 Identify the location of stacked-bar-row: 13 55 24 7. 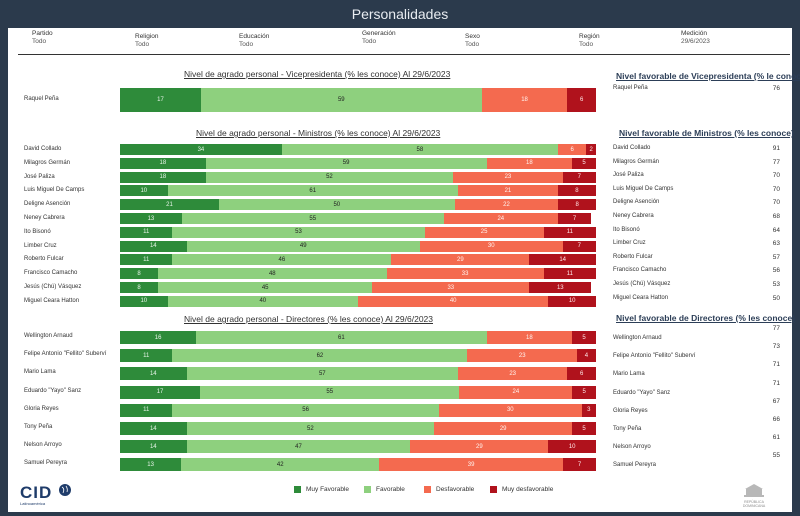
(358, 218).